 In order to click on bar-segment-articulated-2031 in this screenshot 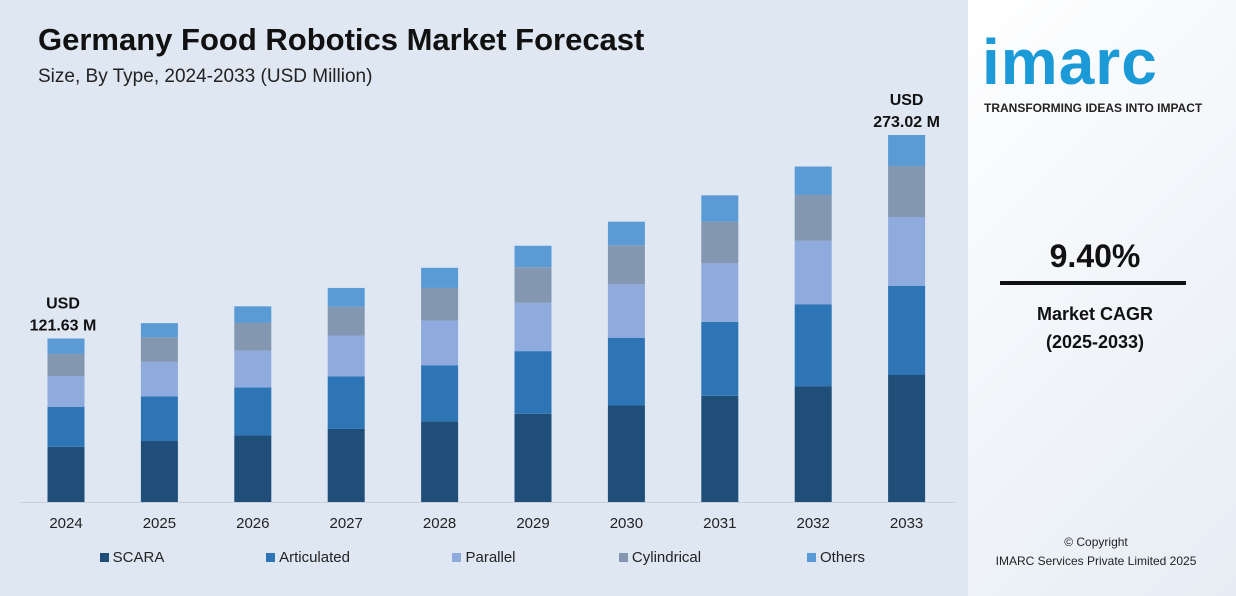, I will do `click(720, 358)`.